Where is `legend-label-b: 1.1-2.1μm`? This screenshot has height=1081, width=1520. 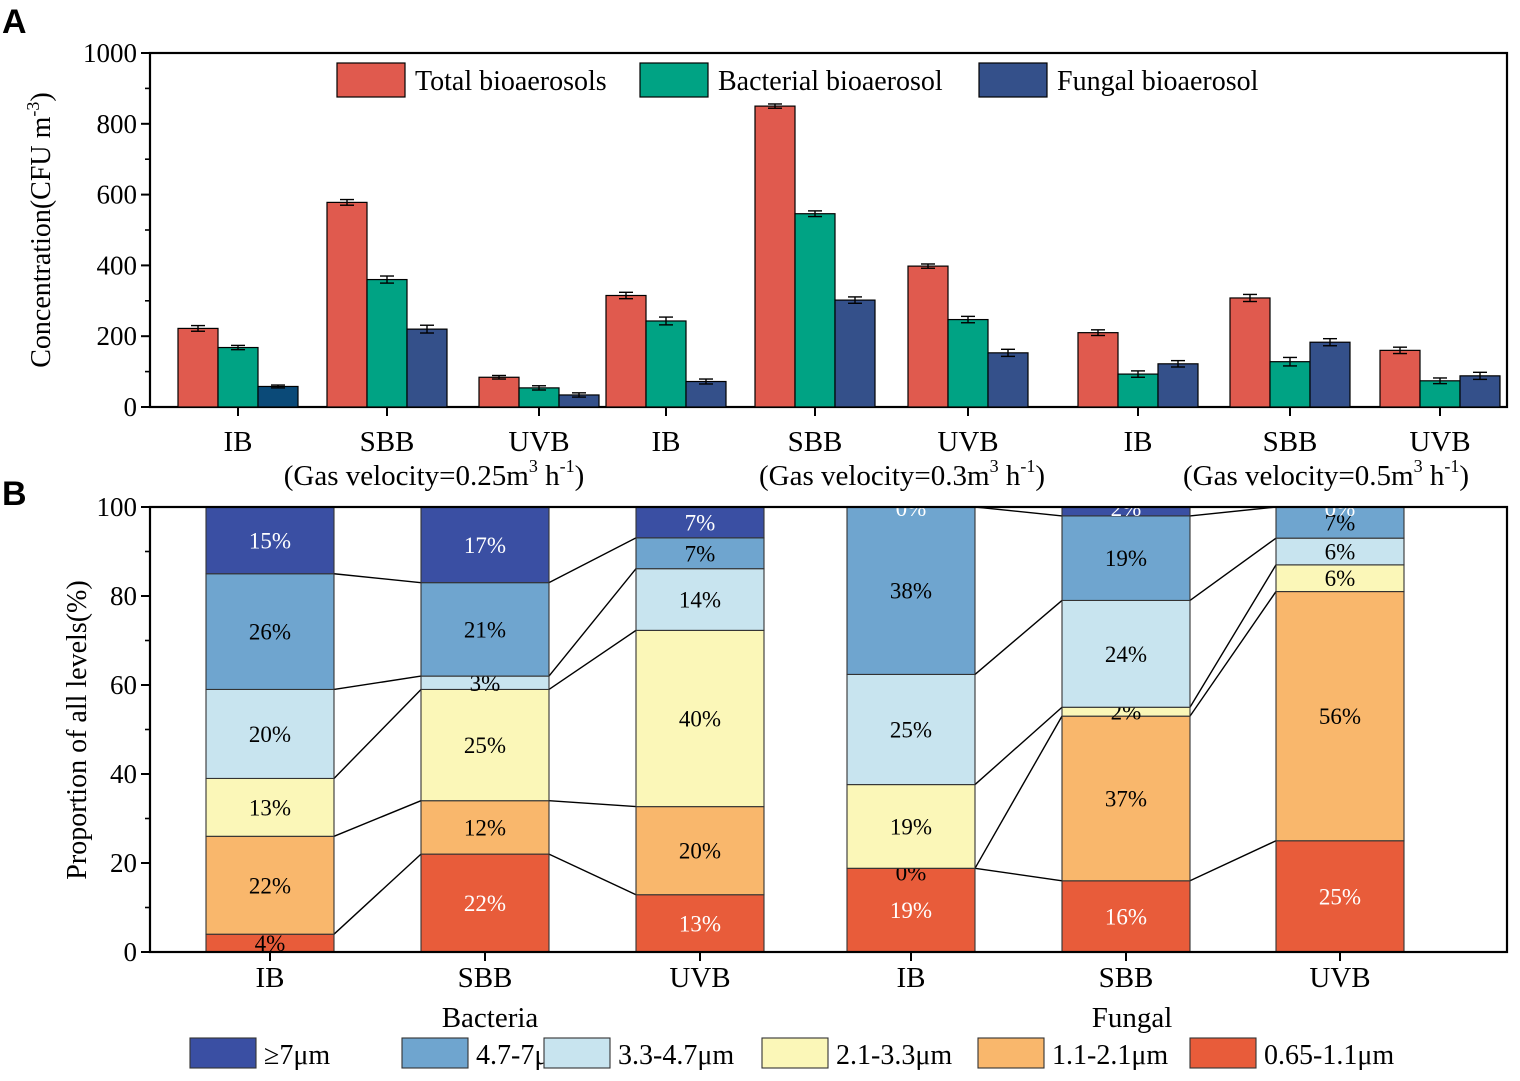
legend-label-b: 1.1-2.1μm is located at coordinates (1110, 1055).